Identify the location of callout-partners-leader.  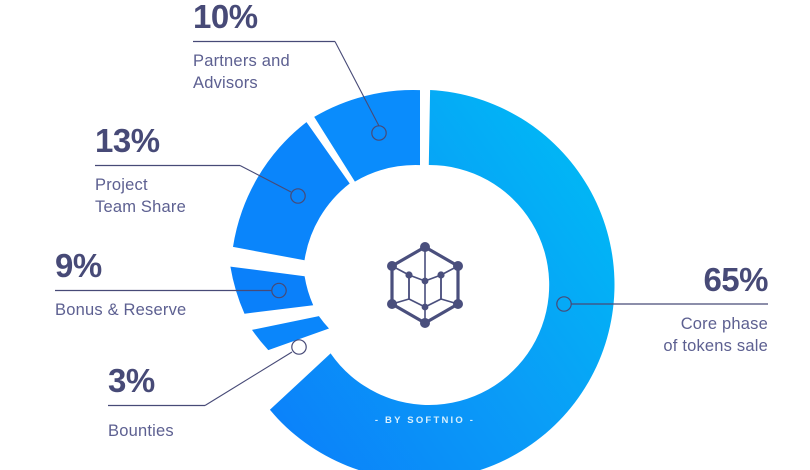
(357, 84).